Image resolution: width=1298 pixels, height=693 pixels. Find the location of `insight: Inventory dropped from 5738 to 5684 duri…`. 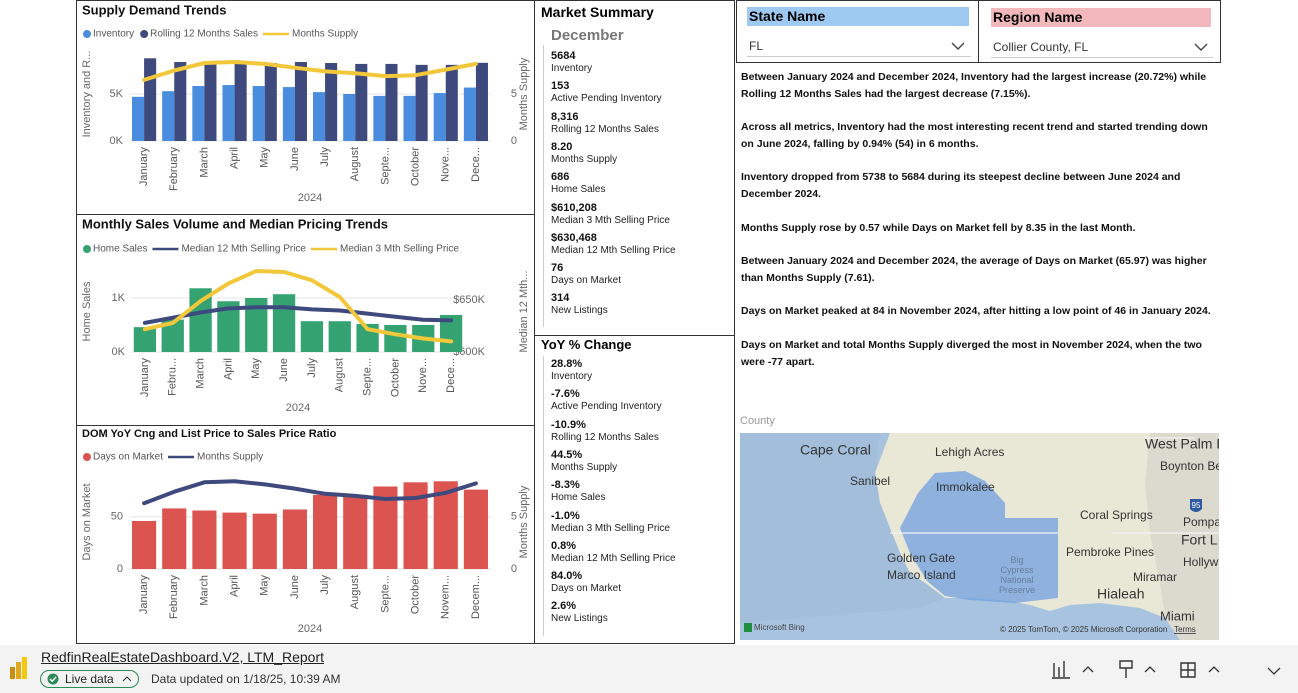

insight: Inventory dropped from 5738 to 5684 duri… is located at coordinates (961, 185).